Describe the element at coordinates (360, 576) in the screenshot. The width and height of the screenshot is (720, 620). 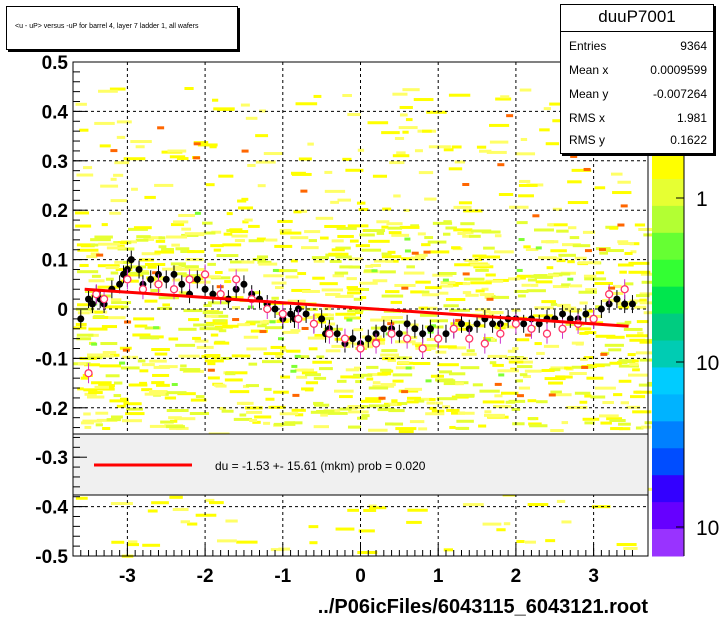
I see `x-tick-label: 0` at that location.